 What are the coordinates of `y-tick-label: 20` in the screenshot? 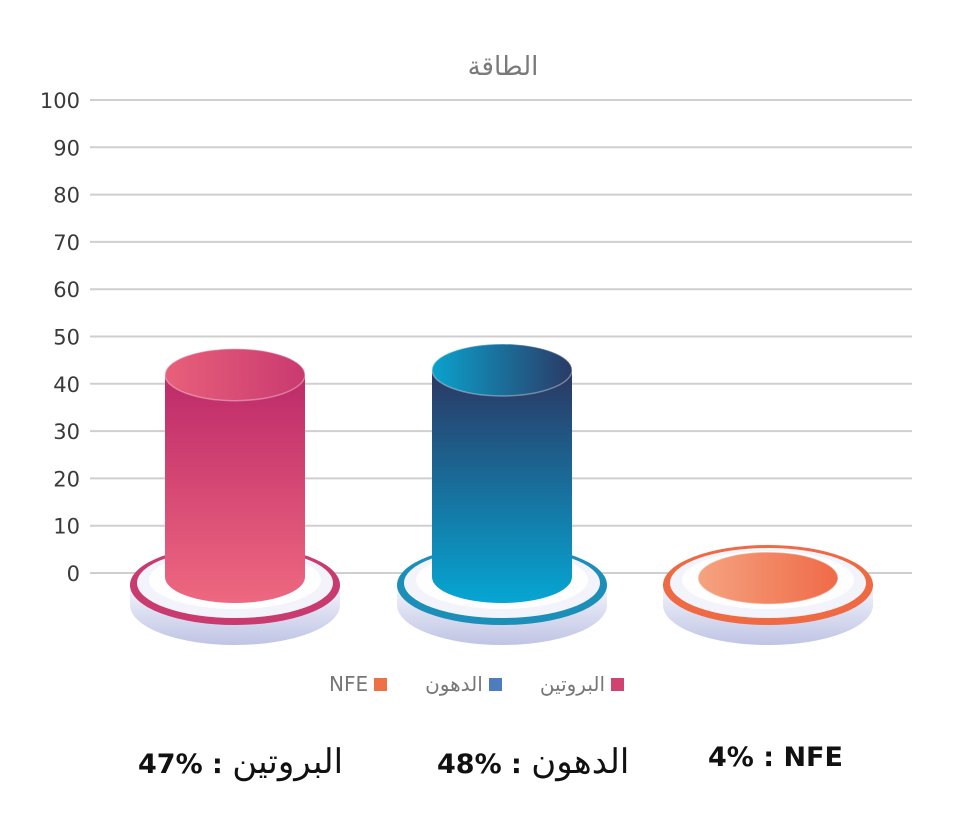 It's located at (66, 479).